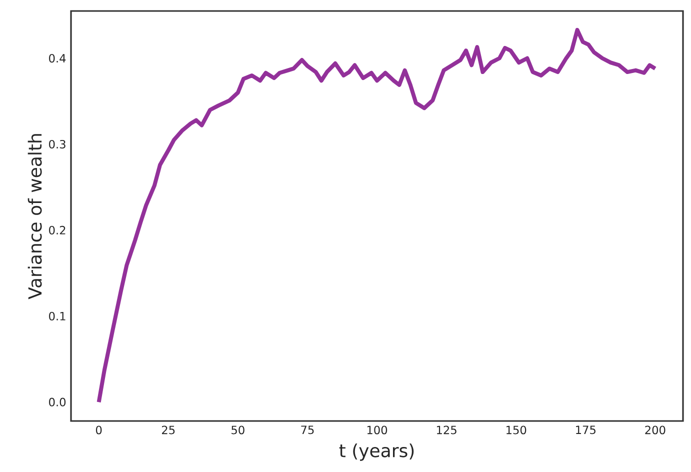  Describe the element at coordinates (655, 430) in the screenshot. I see `x-tick-label: 200` at that location.